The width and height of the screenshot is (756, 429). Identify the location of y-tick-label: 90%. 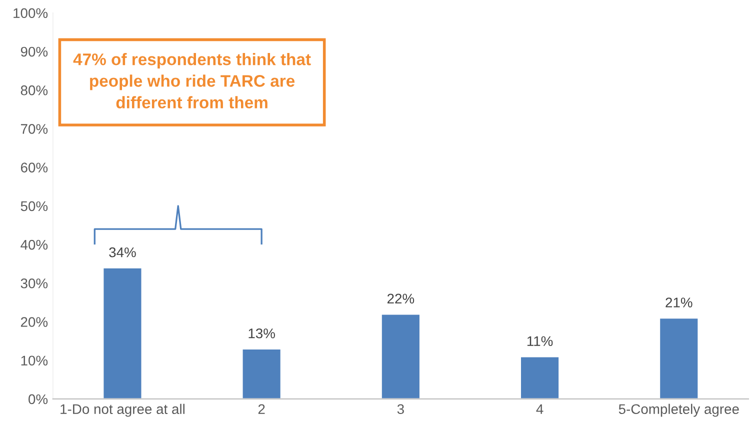
(34, 51).